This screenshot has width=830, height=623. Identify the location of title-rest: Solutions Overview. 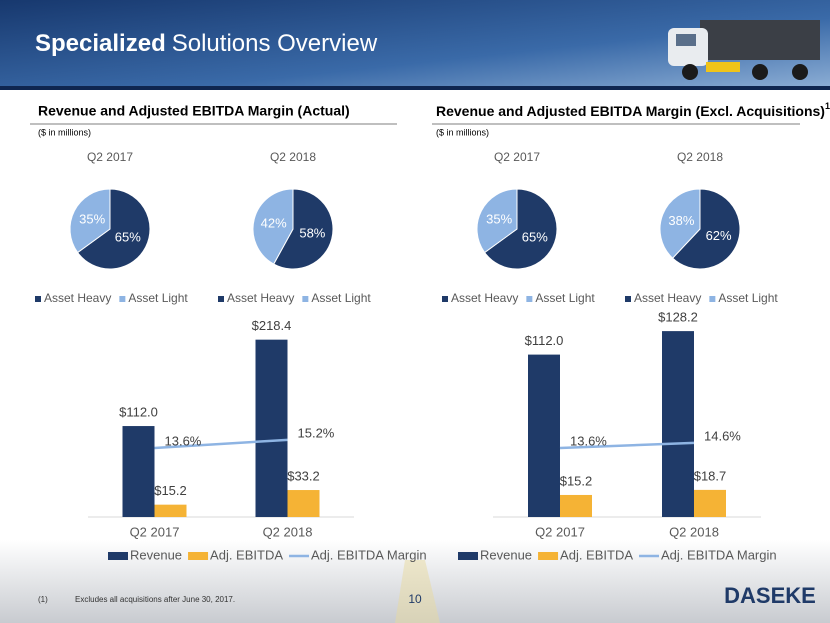
(275, 43).